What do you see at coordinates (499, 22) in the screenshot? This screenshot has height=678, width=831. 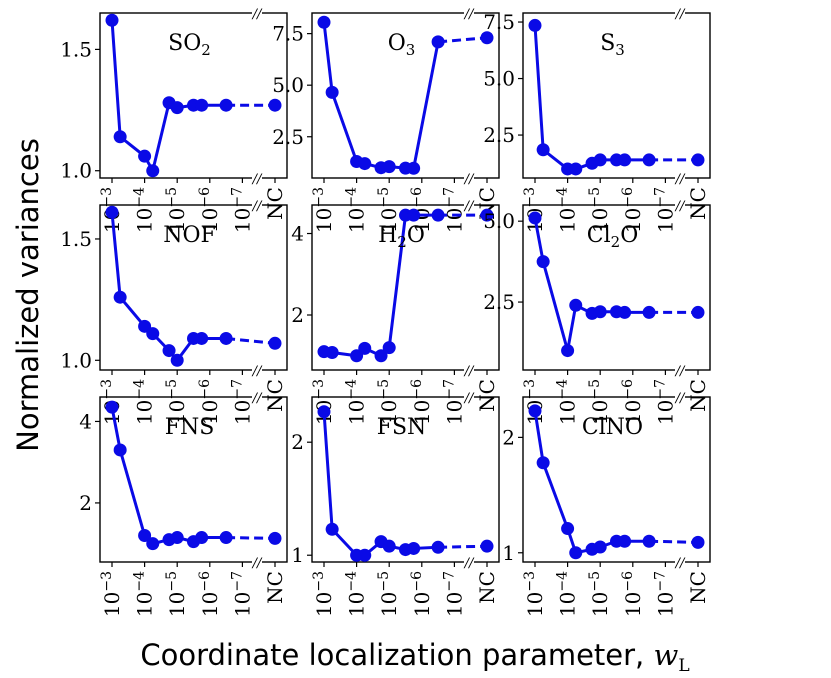 I see `y-tick-label: 7.5` at bounding box center [499, 22].